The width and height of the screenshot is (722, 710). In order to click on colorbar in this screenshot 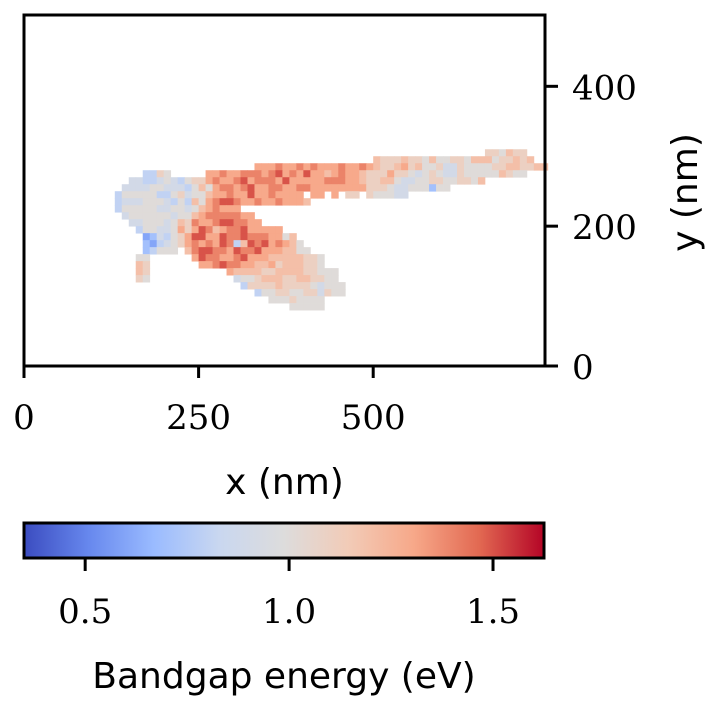, I will do `click(284, 540)`.